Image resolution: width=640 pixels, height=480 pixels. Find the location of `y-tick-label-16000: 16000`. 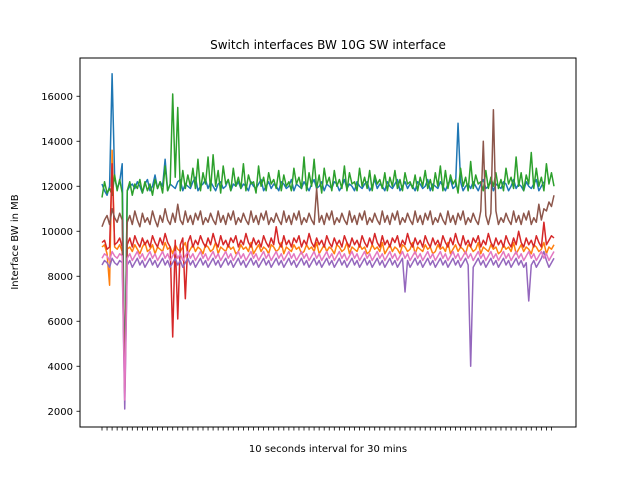

y-tick-label-16000: 16000 is located at coordinates (57, 97).